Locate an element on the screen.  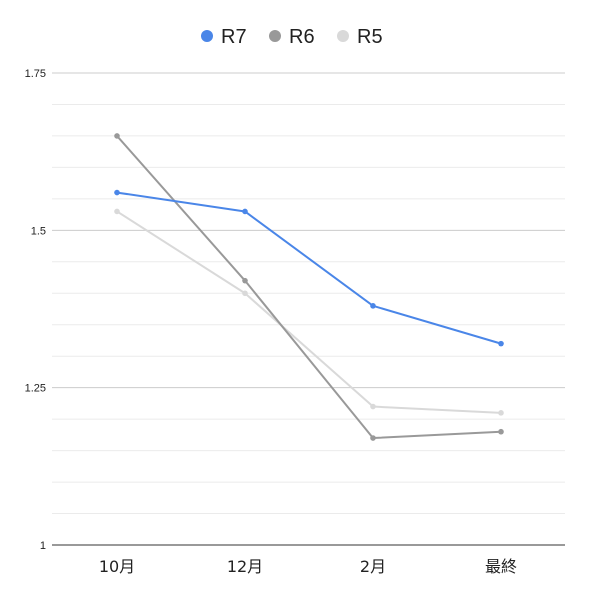
legend-item: R5 is located at coordinates (360, 37).